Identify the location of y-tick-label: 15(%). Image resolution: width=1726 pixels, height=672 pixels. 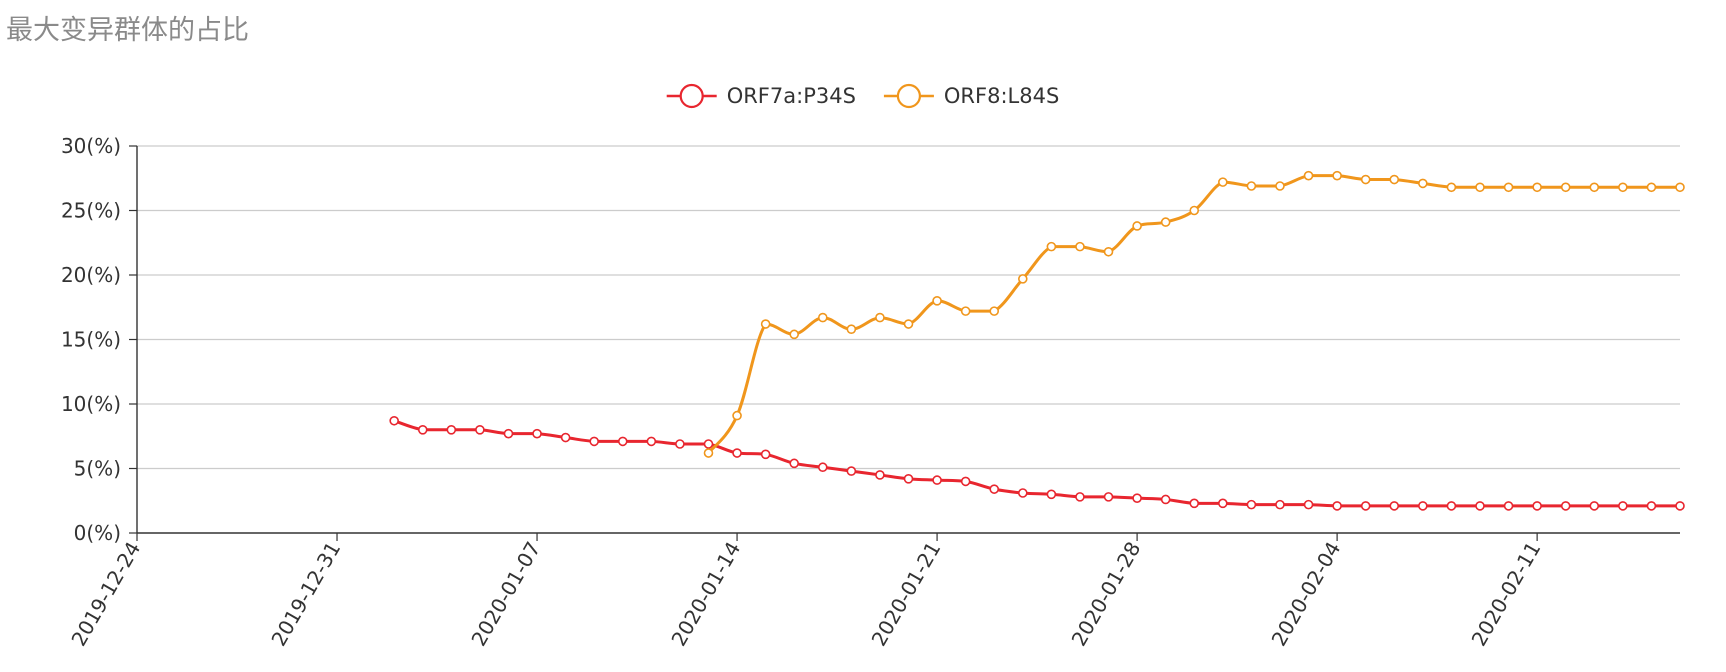
(91, 340).